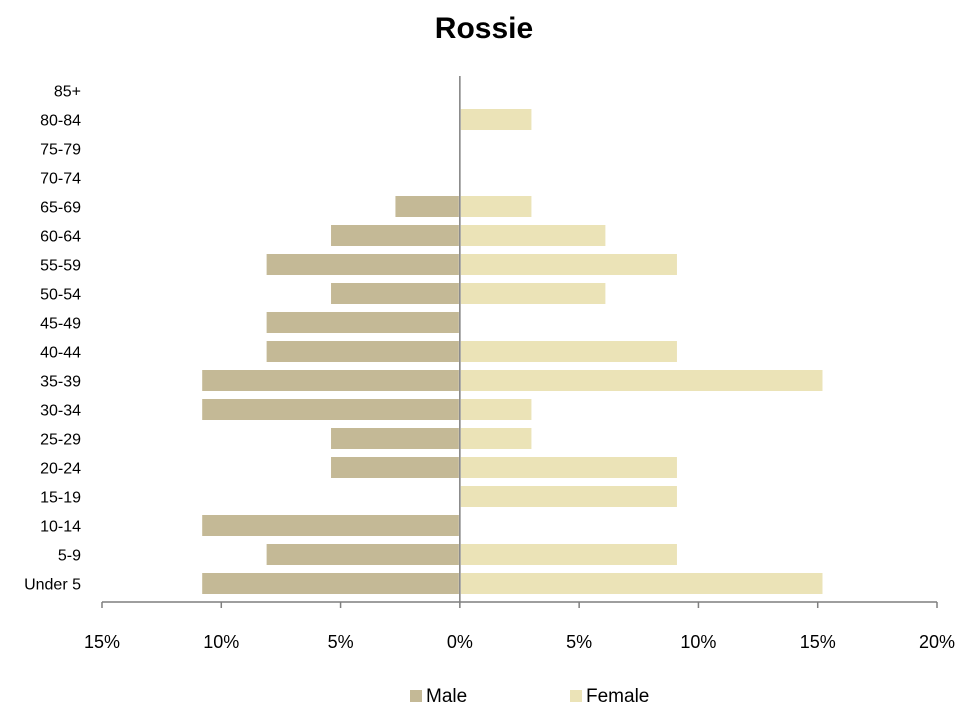 This screenshot has height=713, width=979. Describe the element at coordinates (60, 469) in the screenshot. I see `category-label: 20-24` at that location.